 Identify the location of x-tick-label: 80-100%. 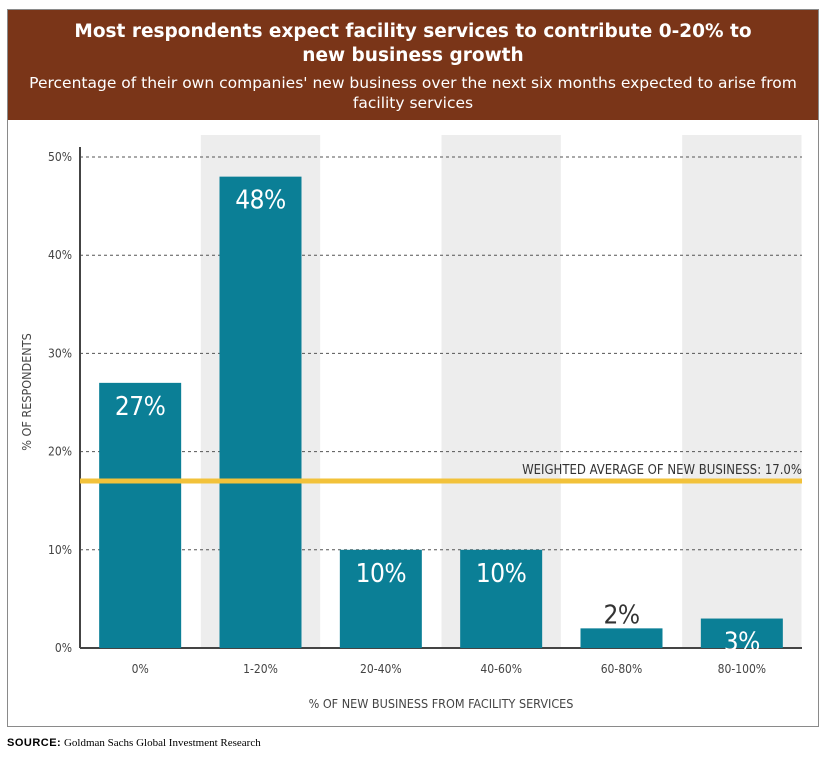
(742, 669).